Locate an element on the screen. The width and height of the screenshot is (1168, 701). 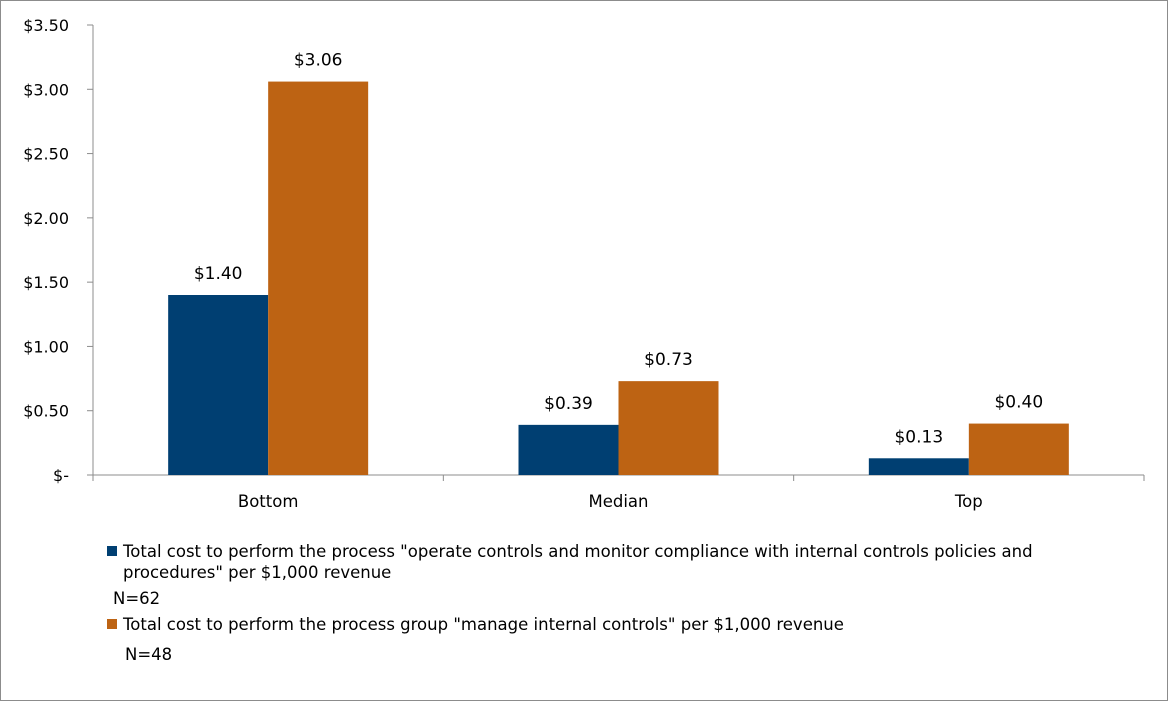
bar-1-median is located at coordinates (568, 449).